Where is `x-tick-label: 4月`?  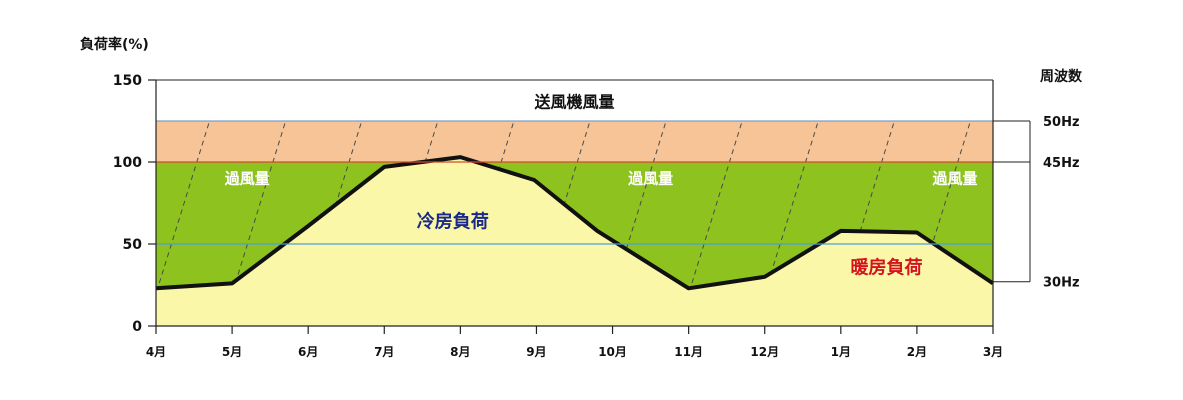
x-tick-label: 4月 is located at coordinates (156, 352).